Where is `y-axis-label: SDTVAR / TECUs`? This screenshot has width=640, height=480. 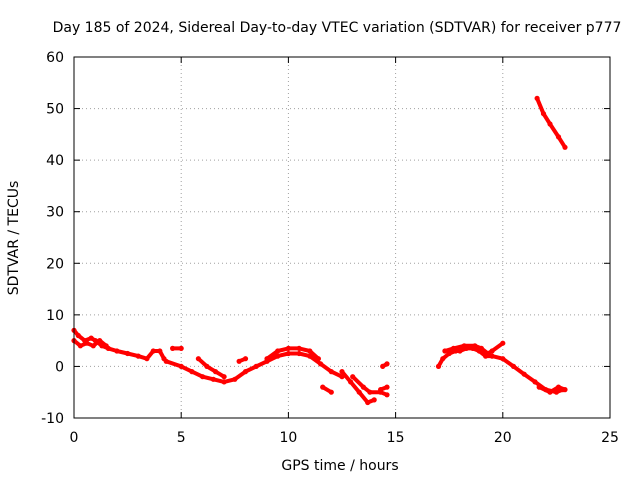 y-axis-label: SDTVAR / TECUs is located at coordinates (14, 238).